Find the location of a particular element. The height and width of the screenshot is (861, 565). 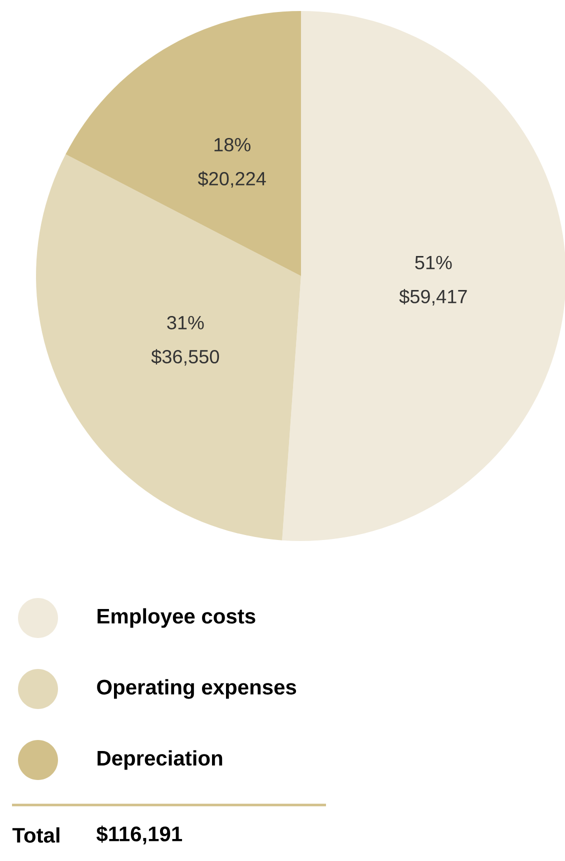

data-label: 51% $59,417 is located at coordinates (433, 281).